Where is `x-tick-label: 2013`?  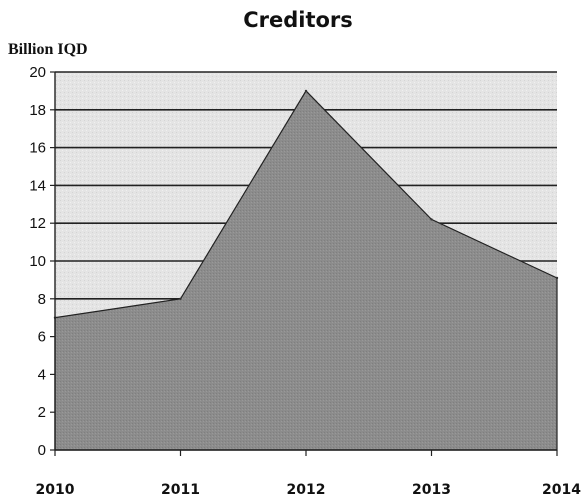
x-tick-label: 2013 is located at coordinates (431, 490).